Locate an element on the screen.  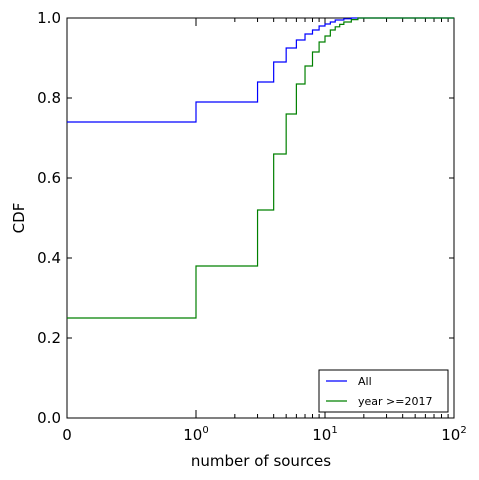
y-tick-label: 0.4 is located at coordinates (49, 258).